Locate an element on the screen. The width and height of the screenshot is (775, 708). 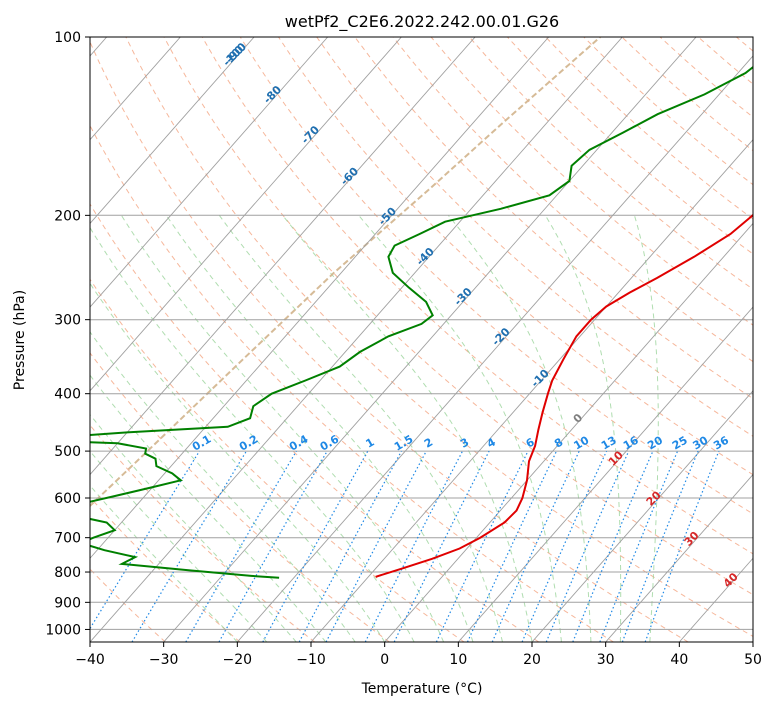
y-tick-label: 1000 is located at coordinates (63, 630).